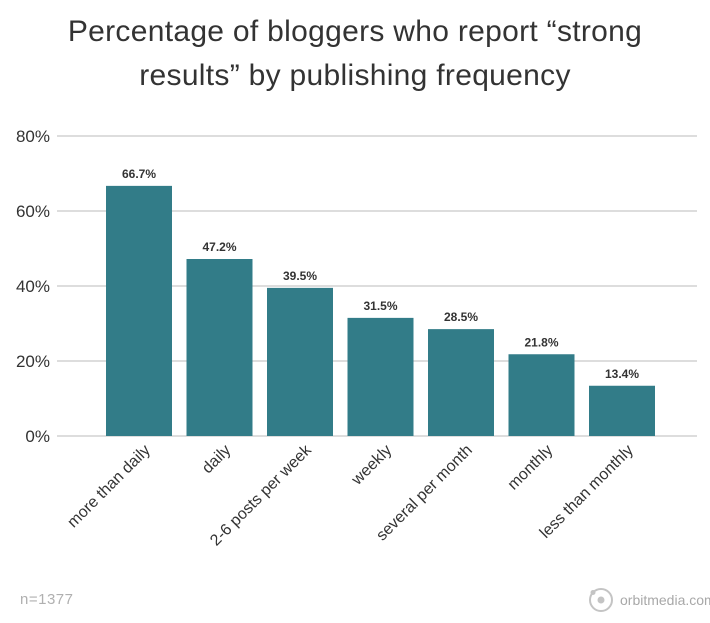 The height and width of the screenshot is (623, 710). I want to click on bar-value-label: 66.7%, so click(139, 174).